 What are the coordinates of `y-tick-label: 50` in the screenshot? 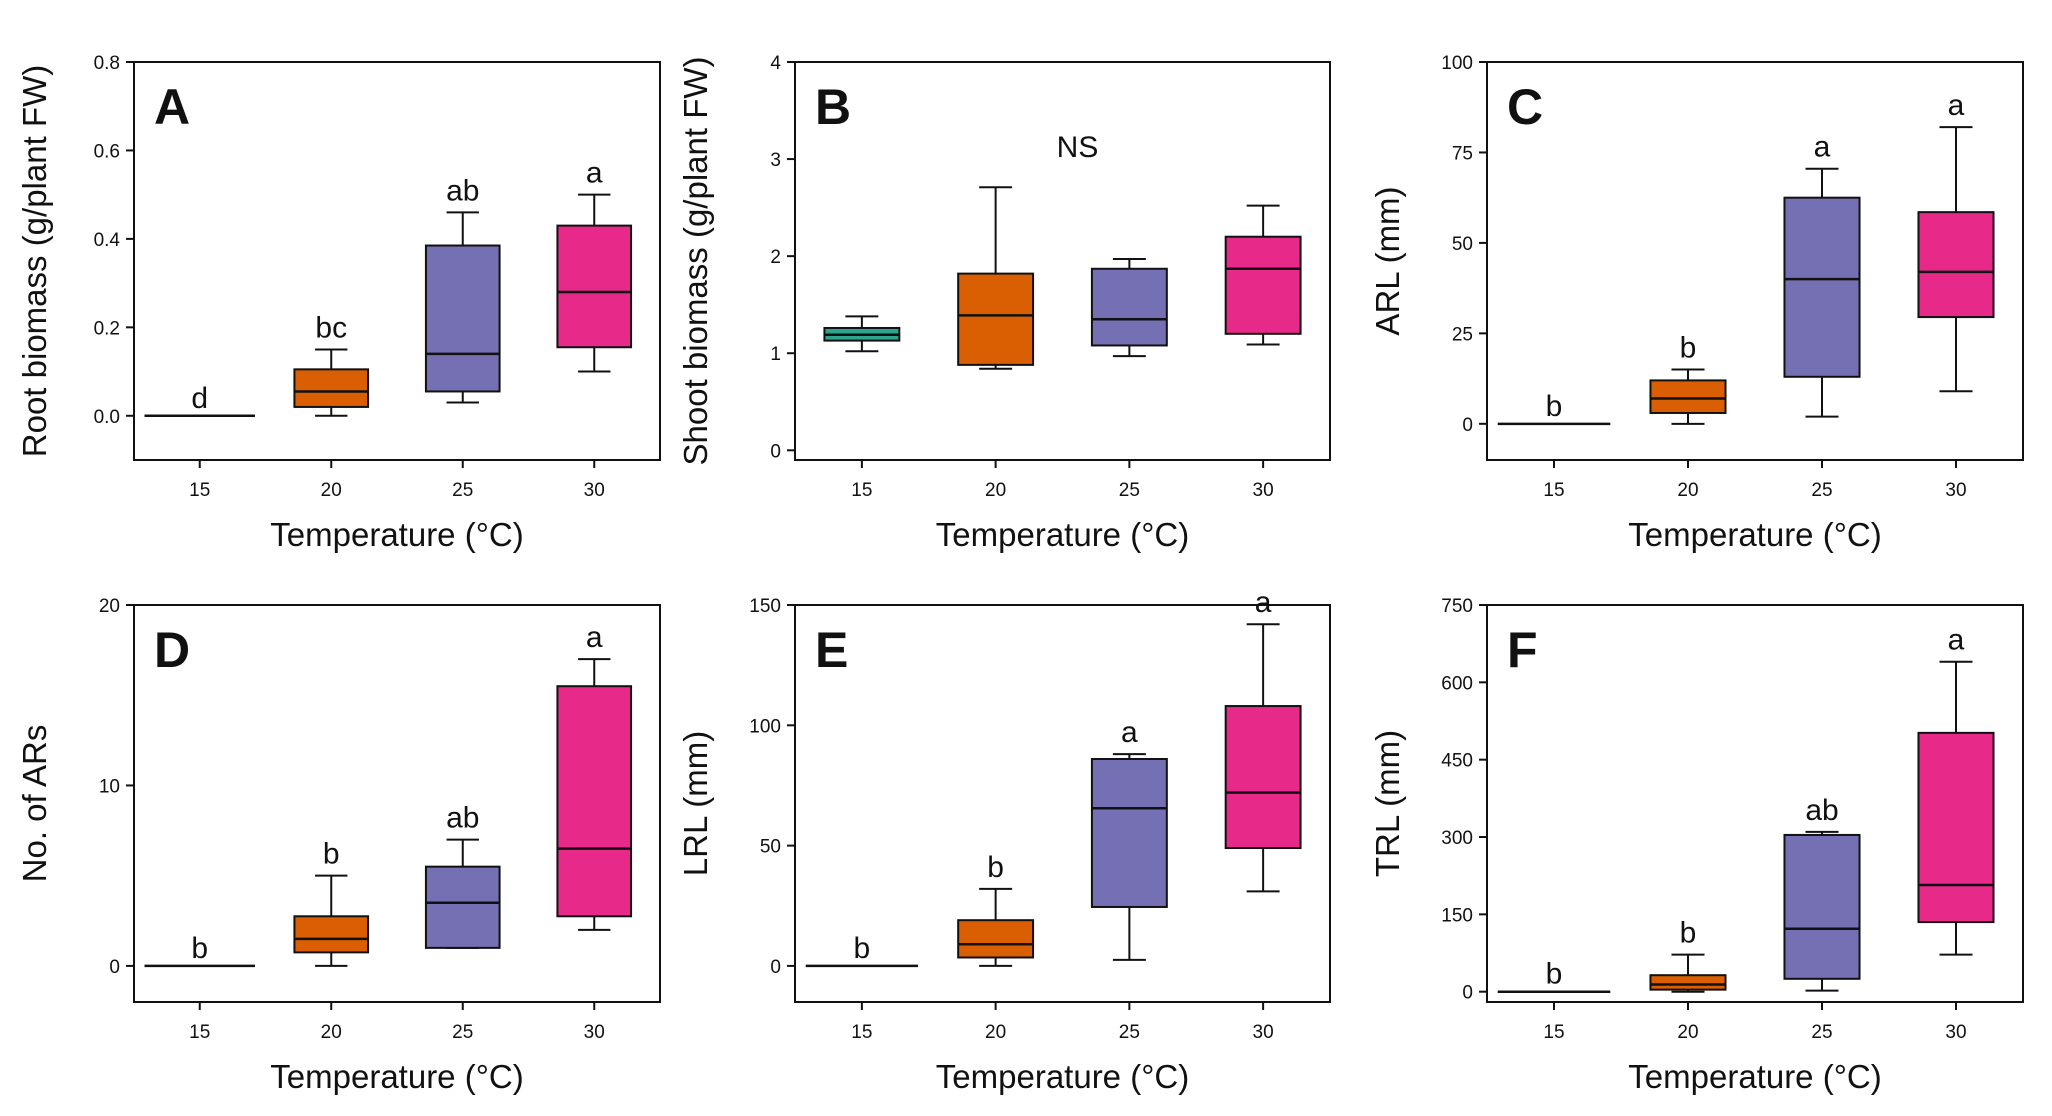 It's located at (770, 847).